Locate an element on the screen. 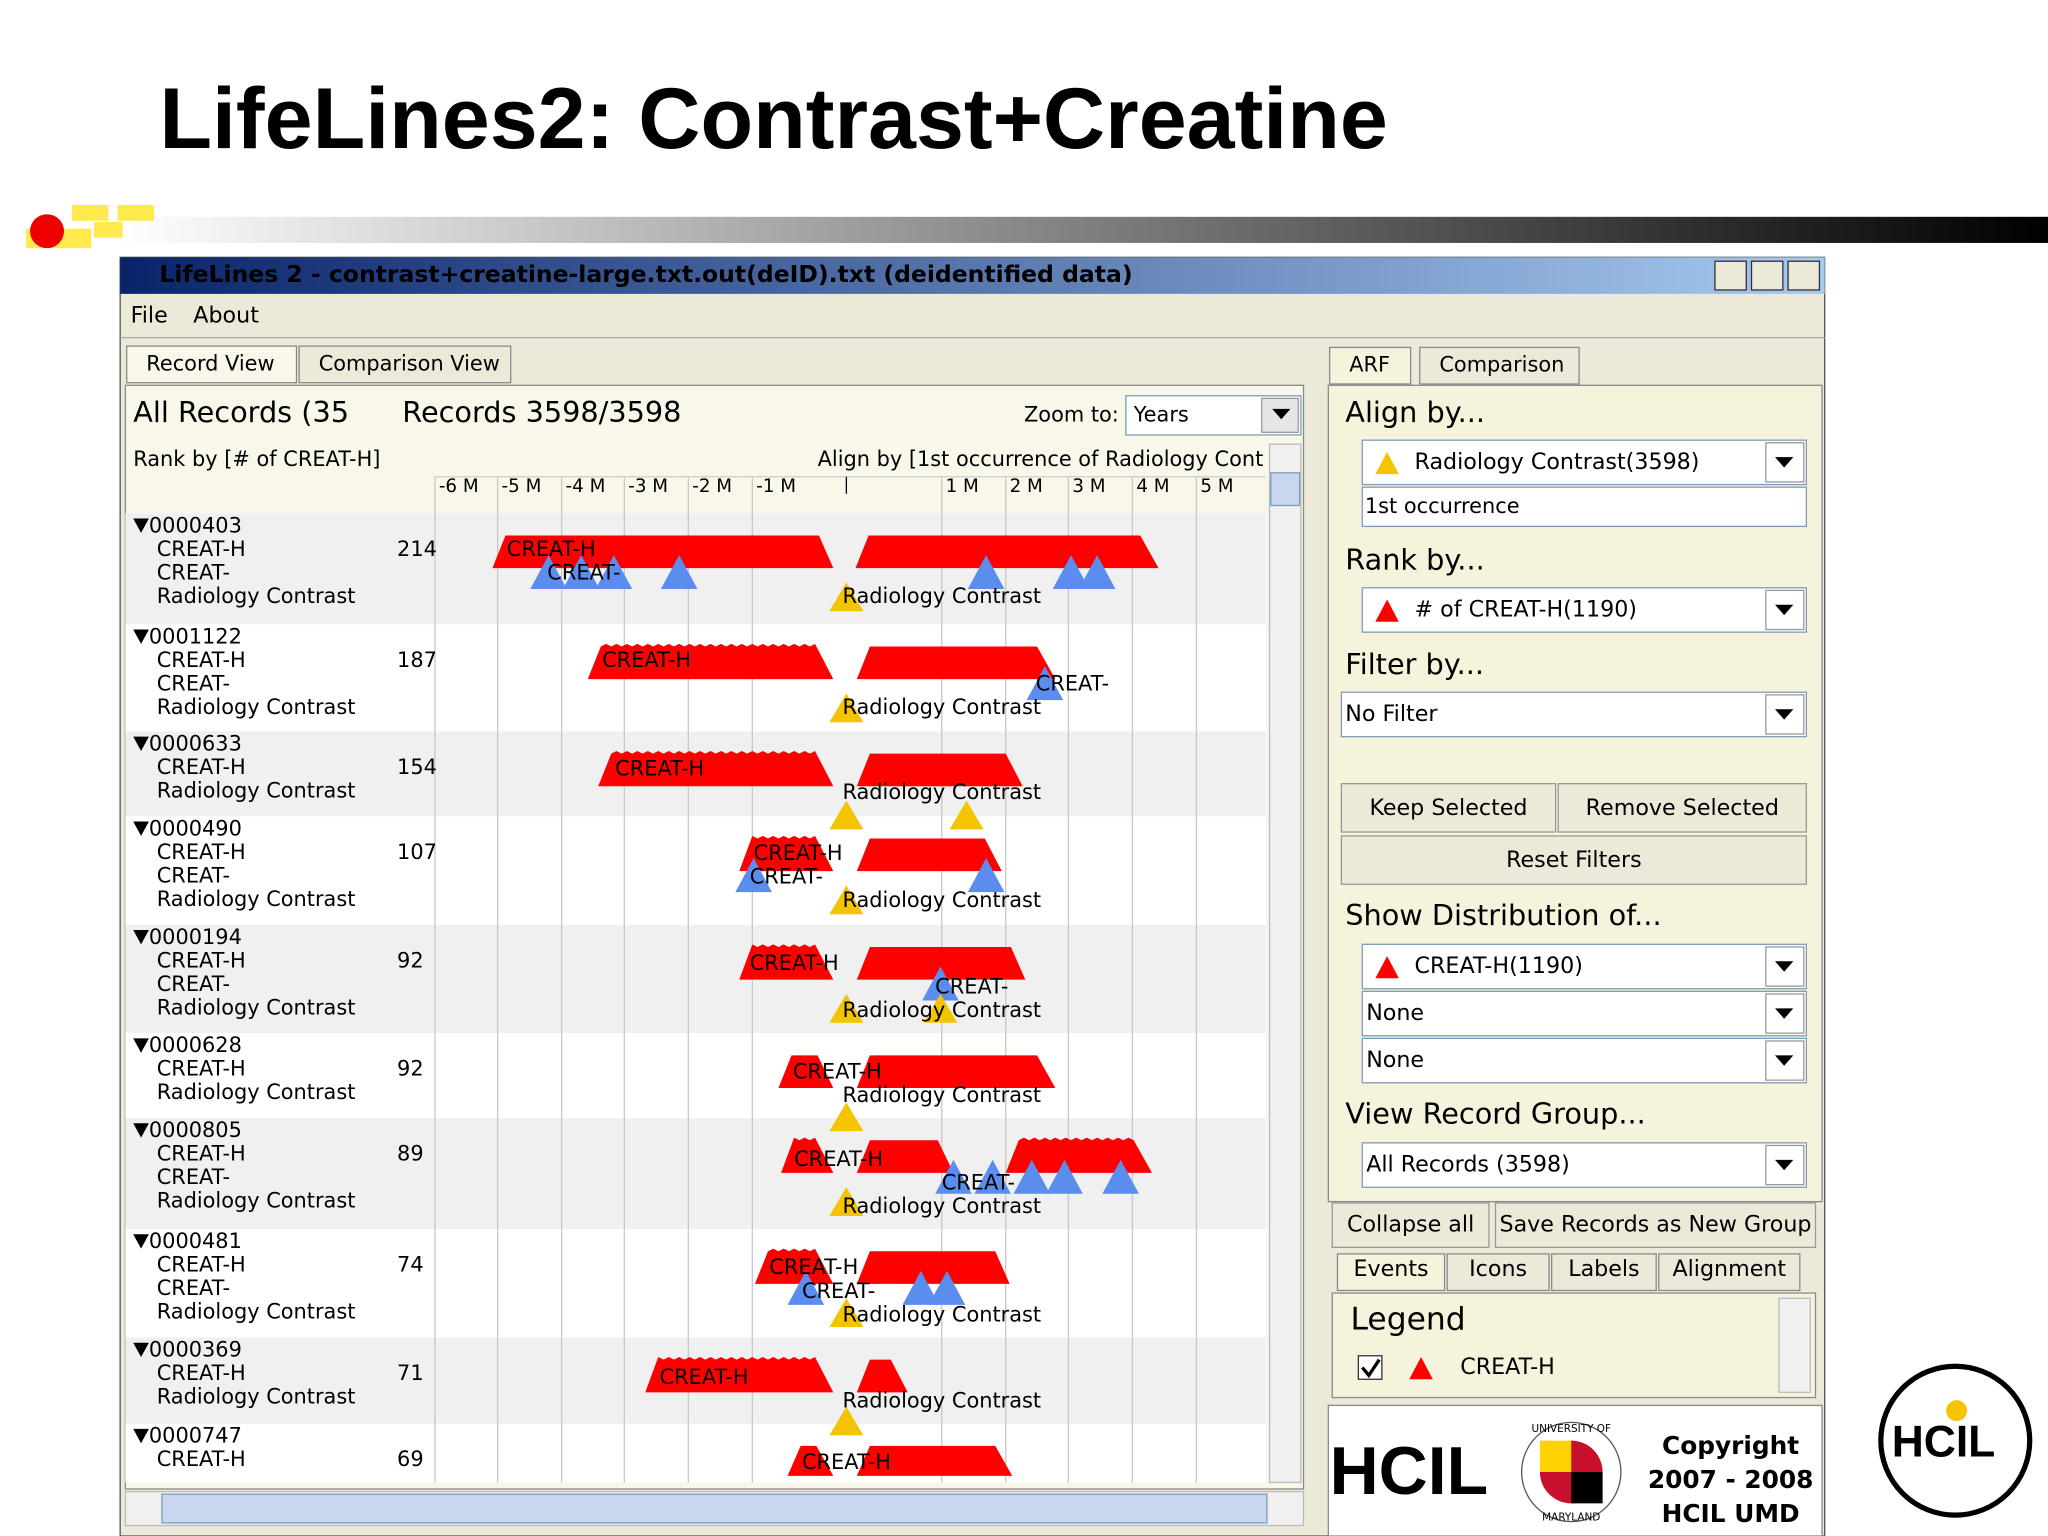  menu-line is located at coordinates (972, 337).